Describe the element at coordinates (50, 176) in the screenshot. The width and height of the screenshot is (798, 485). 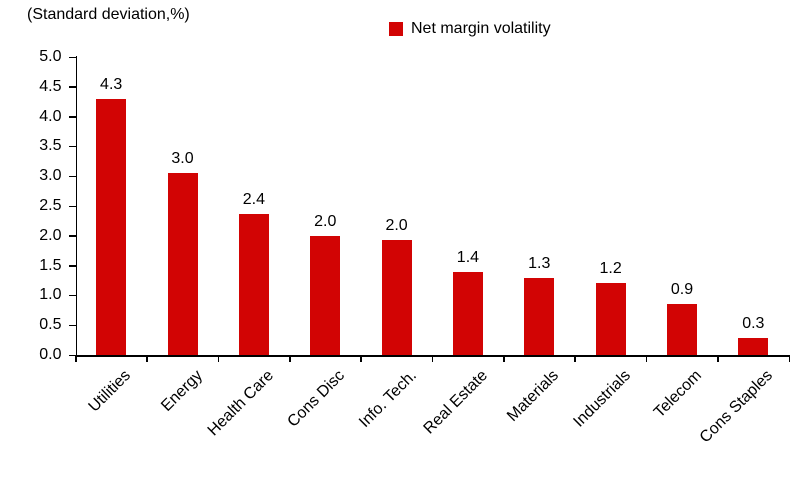
I see `y-axis-tick-label: 3.0` at that location.